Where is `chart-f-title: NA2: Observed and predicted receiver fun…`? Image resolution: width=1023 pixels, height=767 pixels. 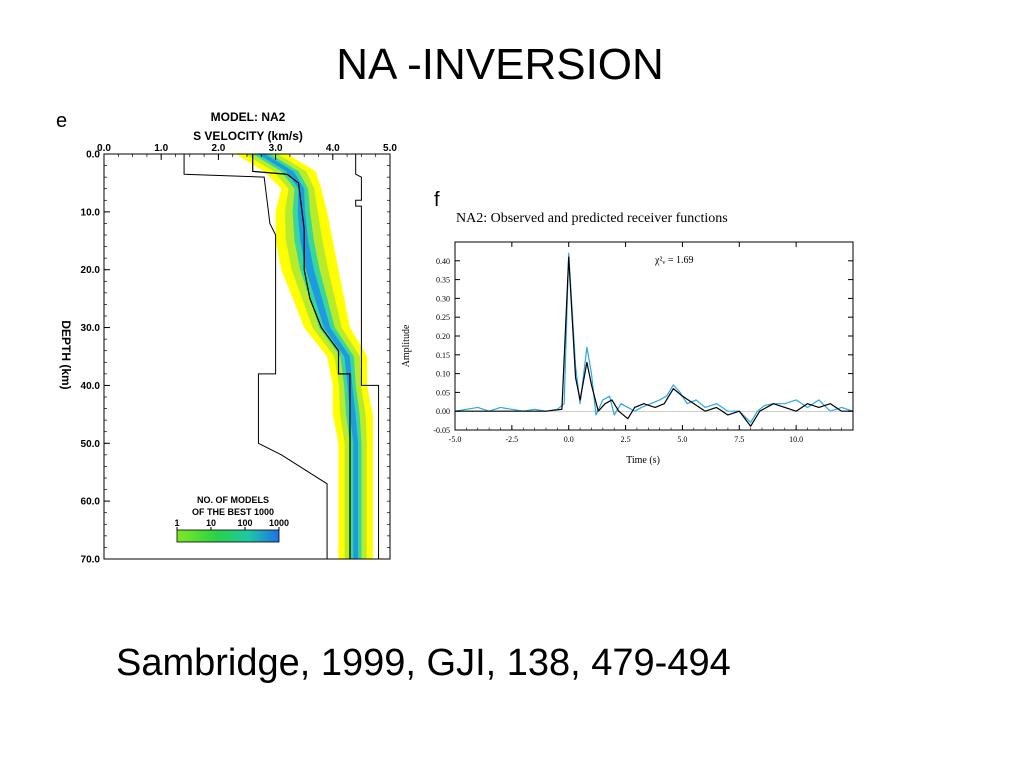
chart-f-title: NA2: Observed and predicted receiver fun… is located at coordinates (592, 218).